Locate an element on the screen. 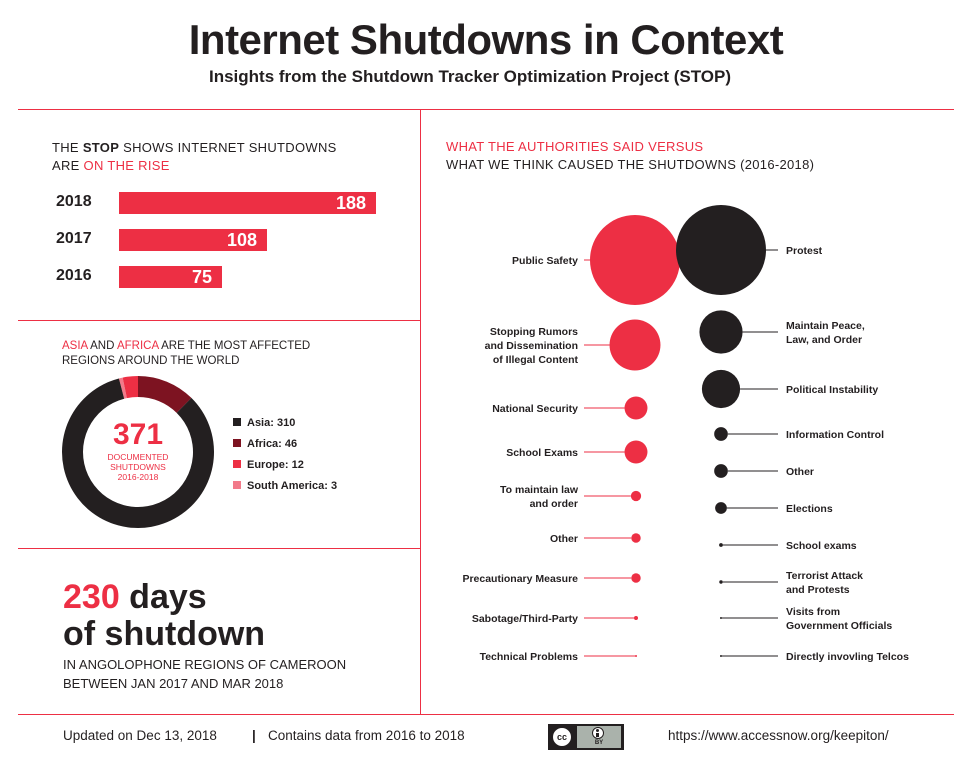 Image resolution: width=972 pixels, height=776 pixels. donut-total: 371 is located at coordinates (138, 434).